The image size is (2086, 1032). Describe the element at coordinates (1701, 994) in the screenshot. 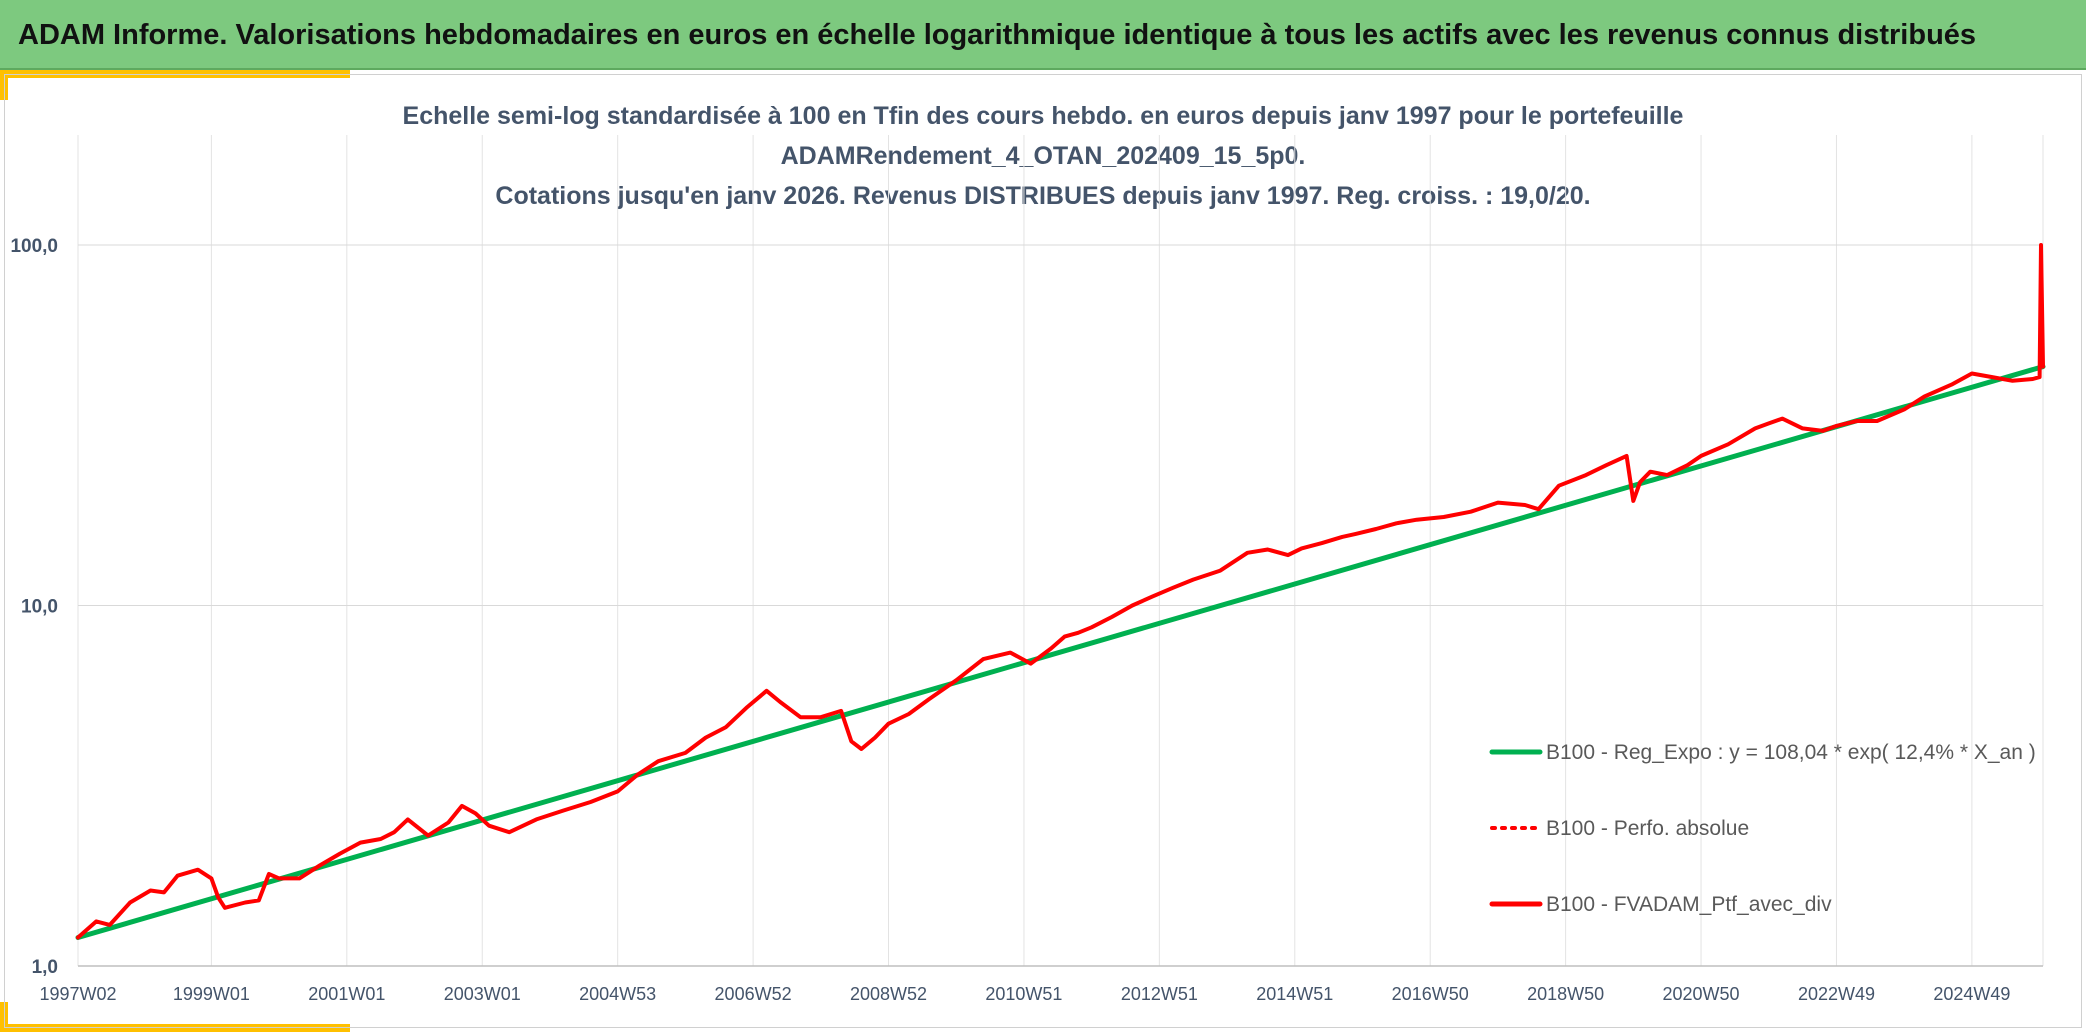

I see `x-tick-label: 2020W50` at that location.